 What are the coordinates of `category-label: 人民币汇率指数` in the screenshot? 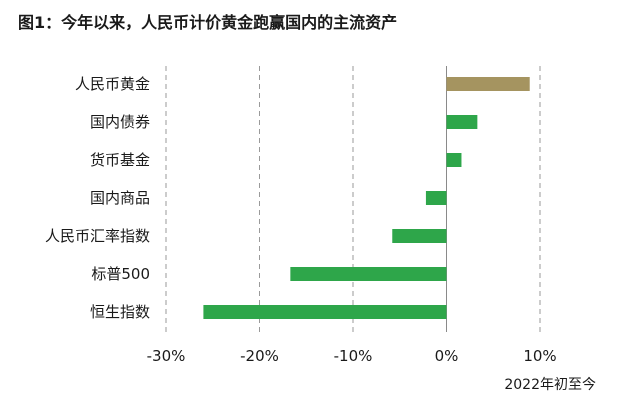 It's located at (97, 236).